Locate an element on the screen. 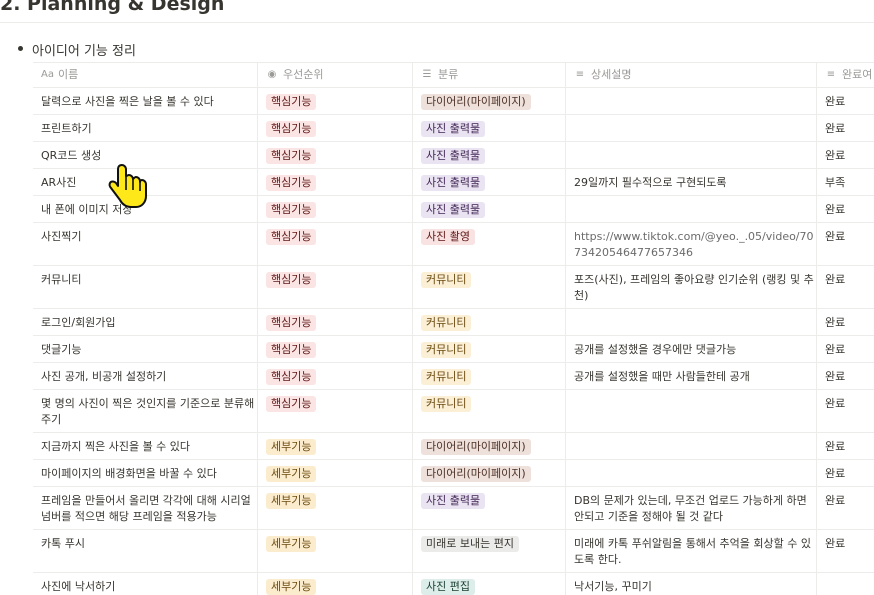 The image size is (874, 595). table-row: 마이페이지의 배경화면을 바꿀 수 있다 세부기능 다이어리(마이페이지) 완료 is located at coordinates (453, 473).